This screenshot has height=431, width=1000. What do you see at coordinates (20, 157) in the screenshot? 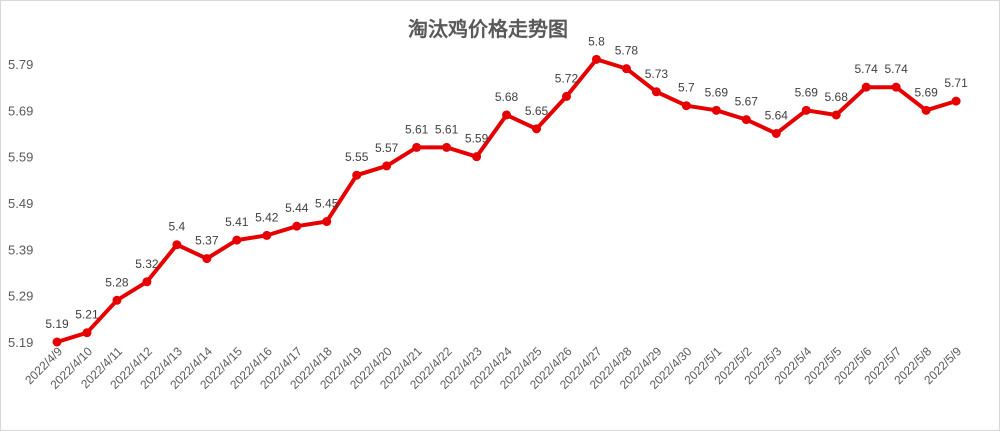
I see `y-tick-label: 5.59` at bounding box center [20, 157].